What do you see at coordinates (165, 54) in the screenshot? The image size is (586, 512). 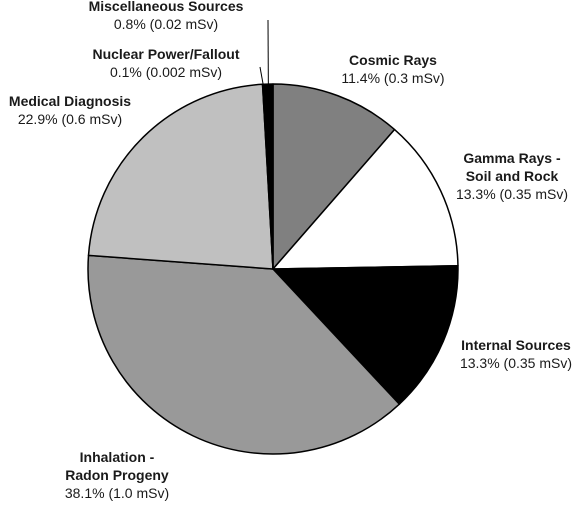 I see `slice-name: Nuclear Power/Fallout` at bounding box center [165, 54].